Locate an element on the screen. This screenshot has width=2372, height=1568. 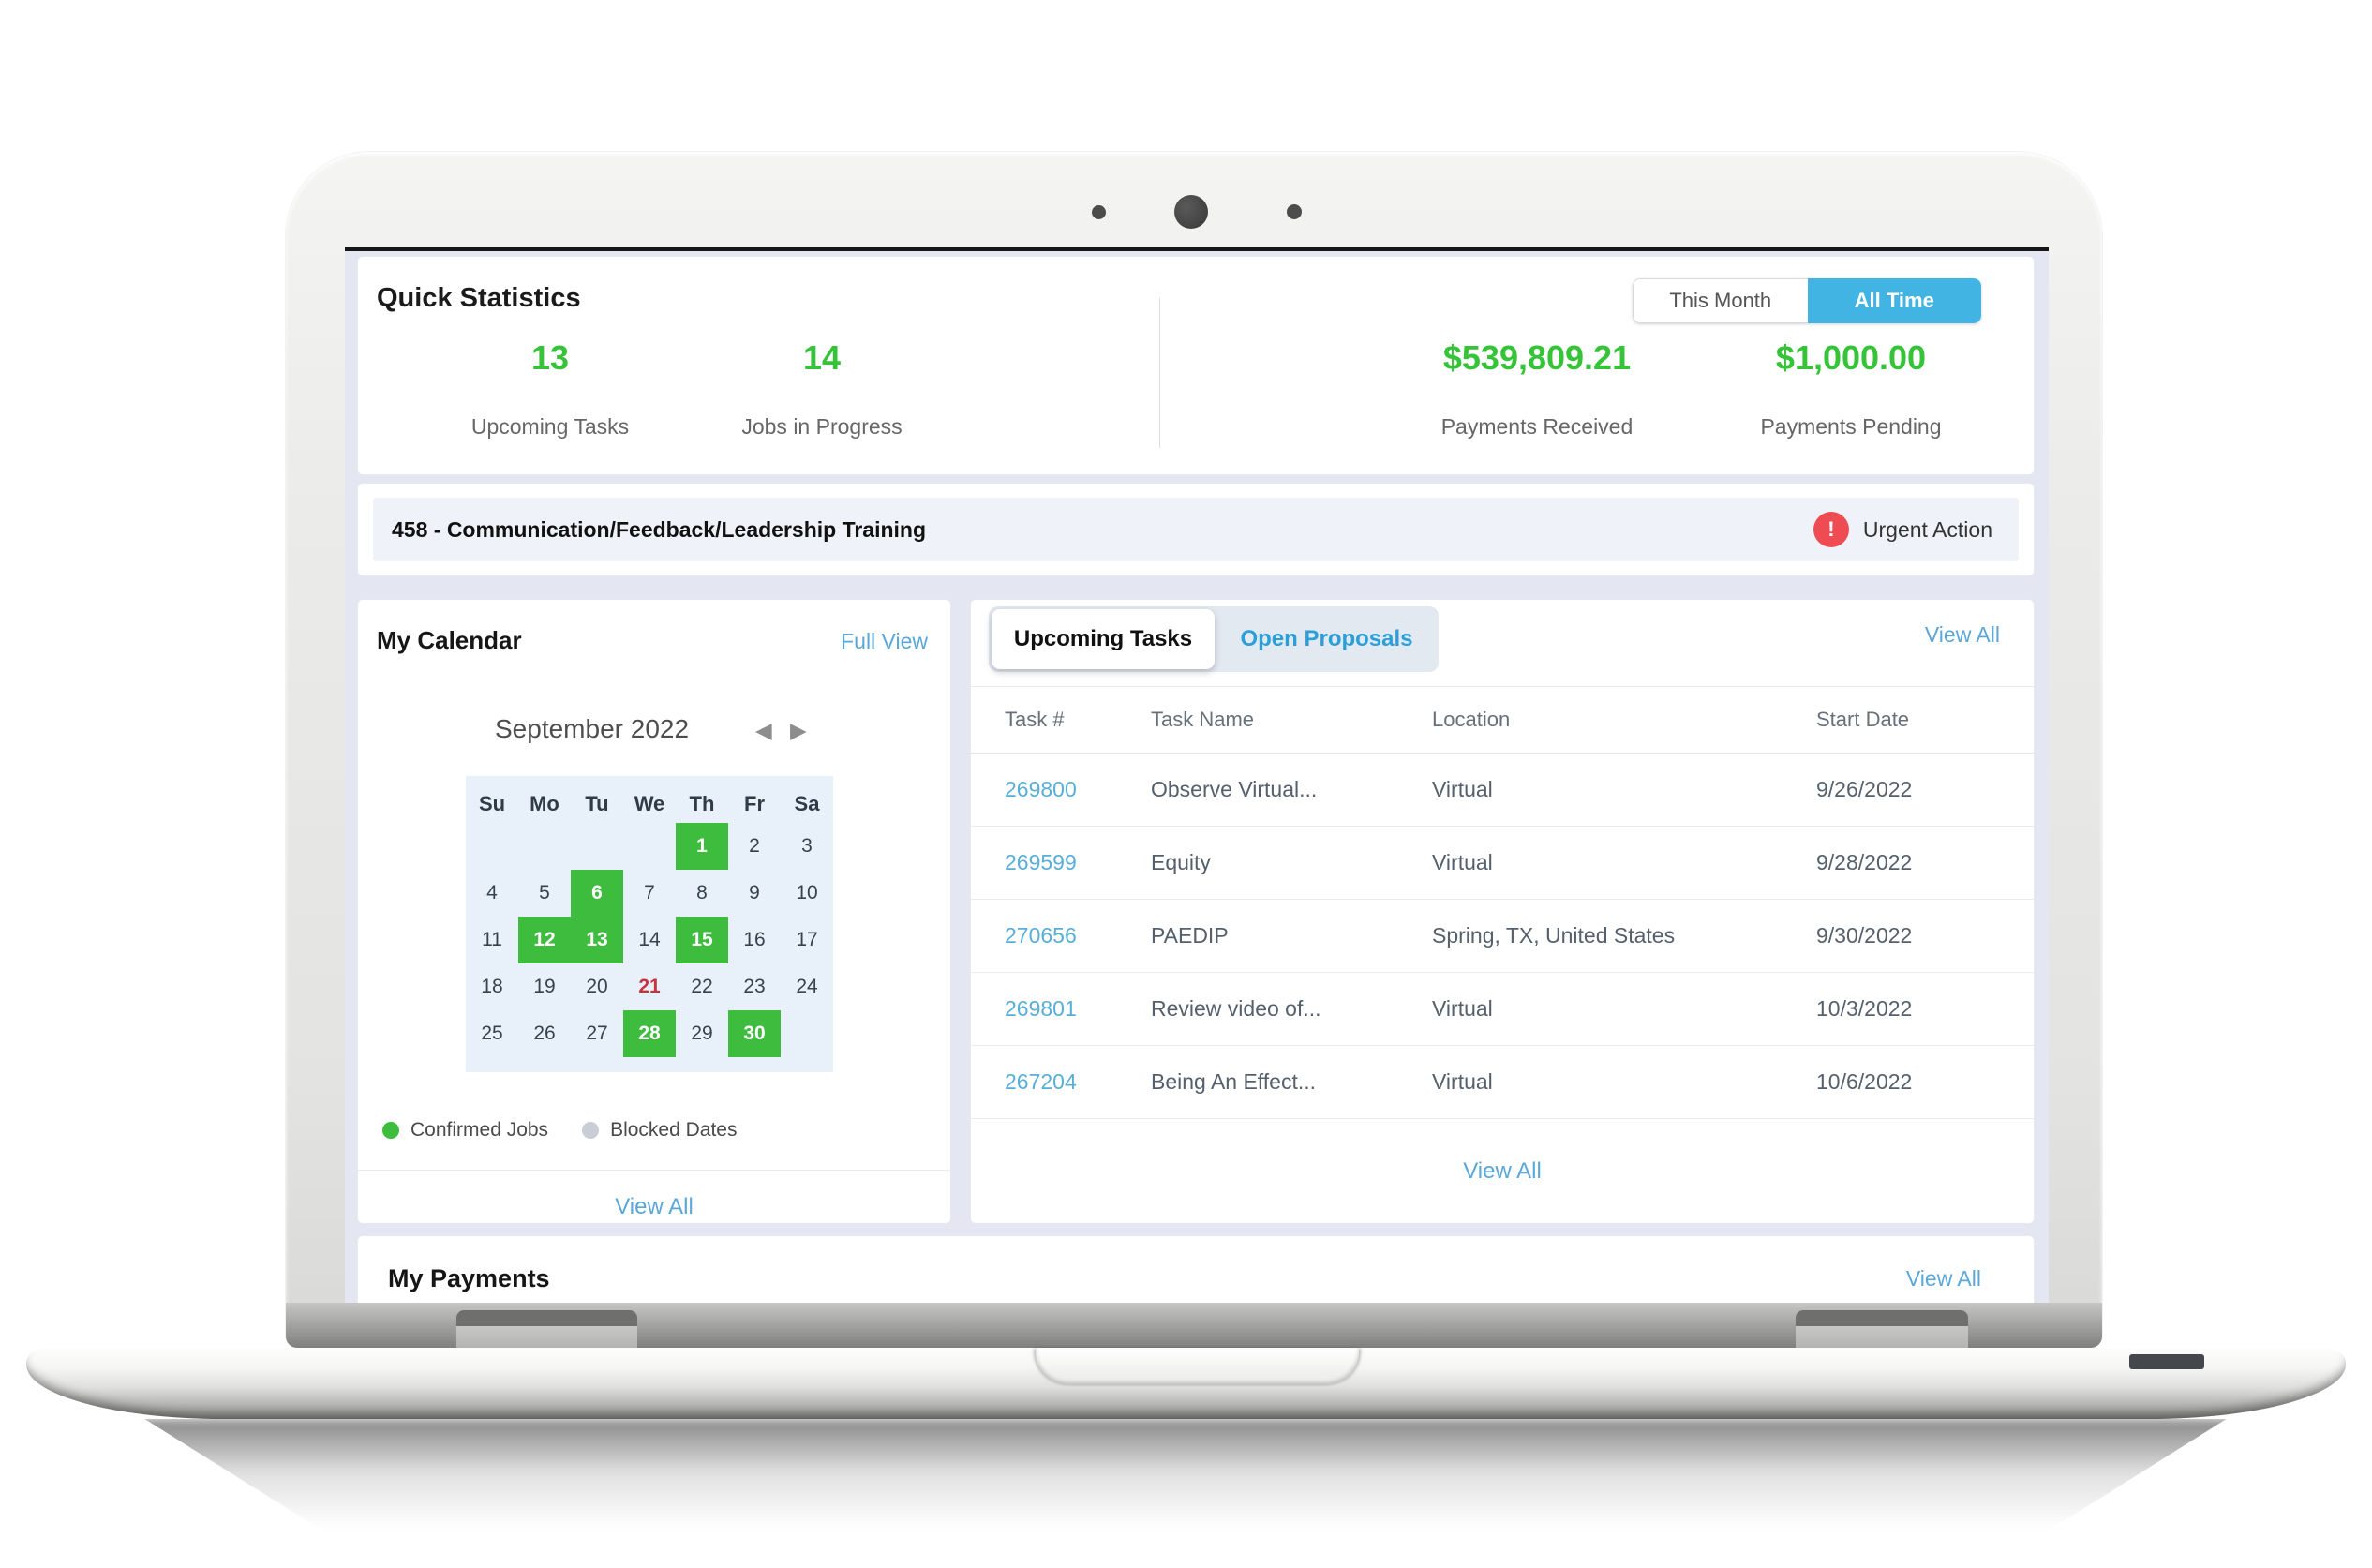
day-cell-3: 3 is located at coordinates (807, 846).